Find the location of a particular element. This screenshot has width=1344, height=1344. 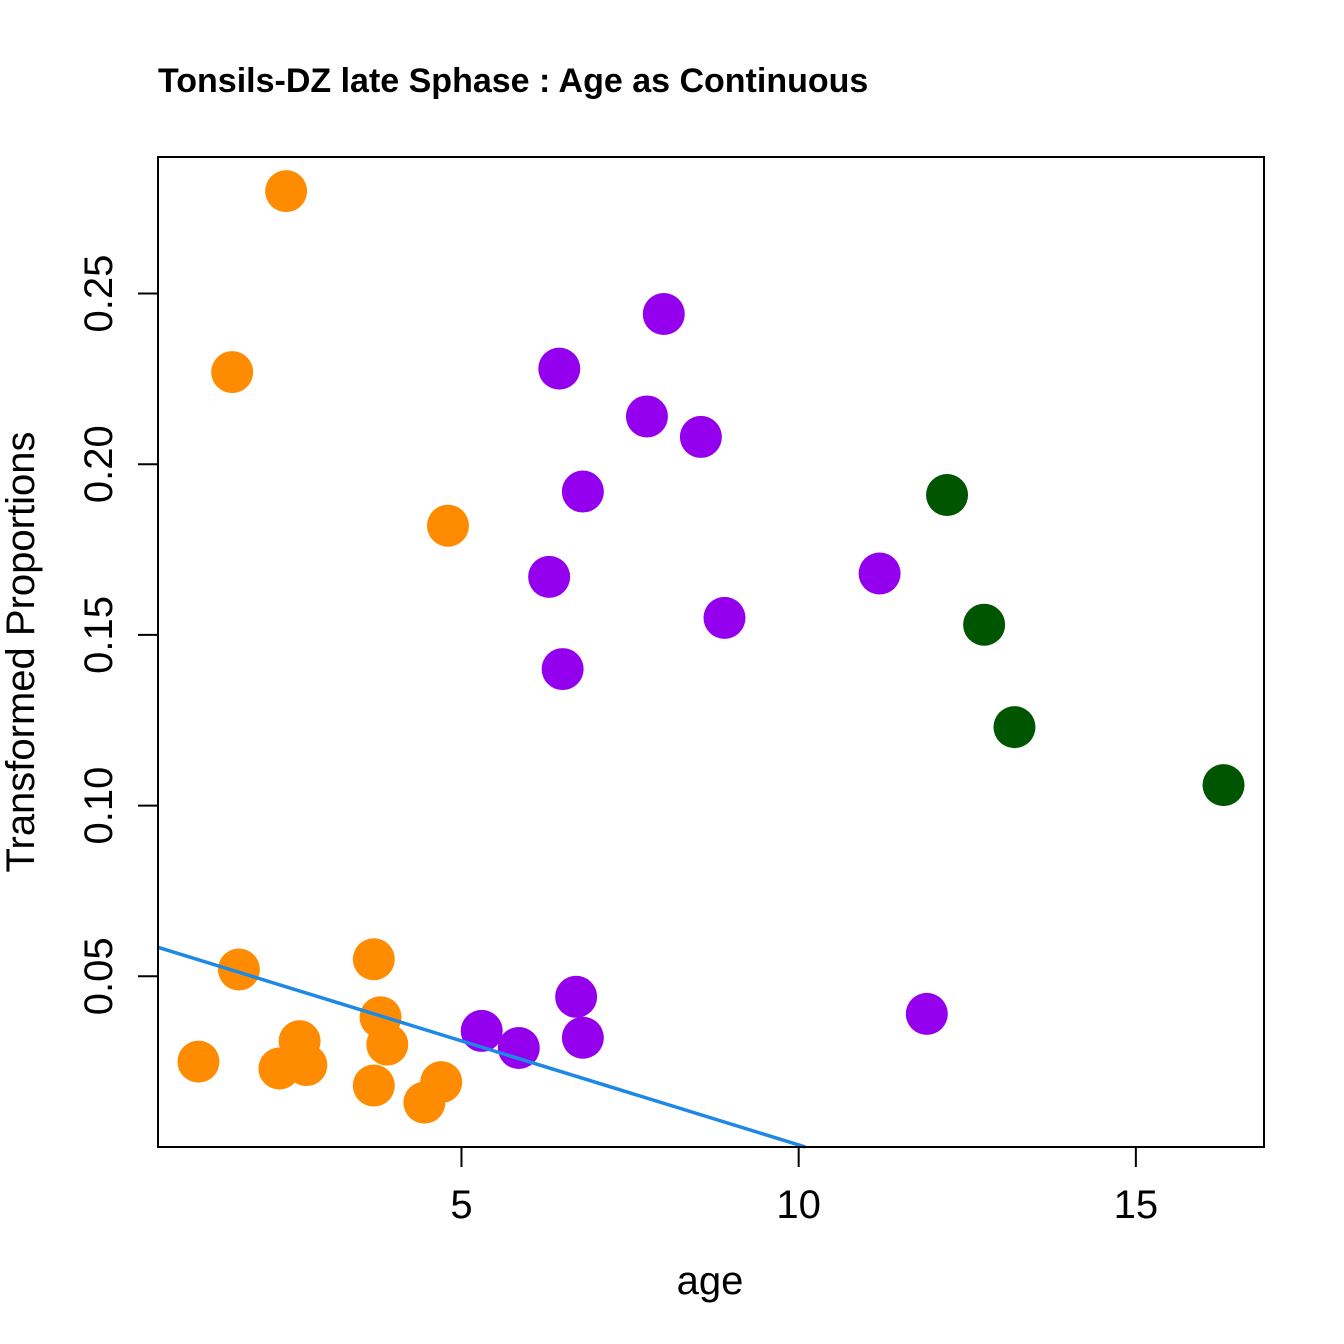

y-tick-label: 0.10 is located at coordinates (99, 806).